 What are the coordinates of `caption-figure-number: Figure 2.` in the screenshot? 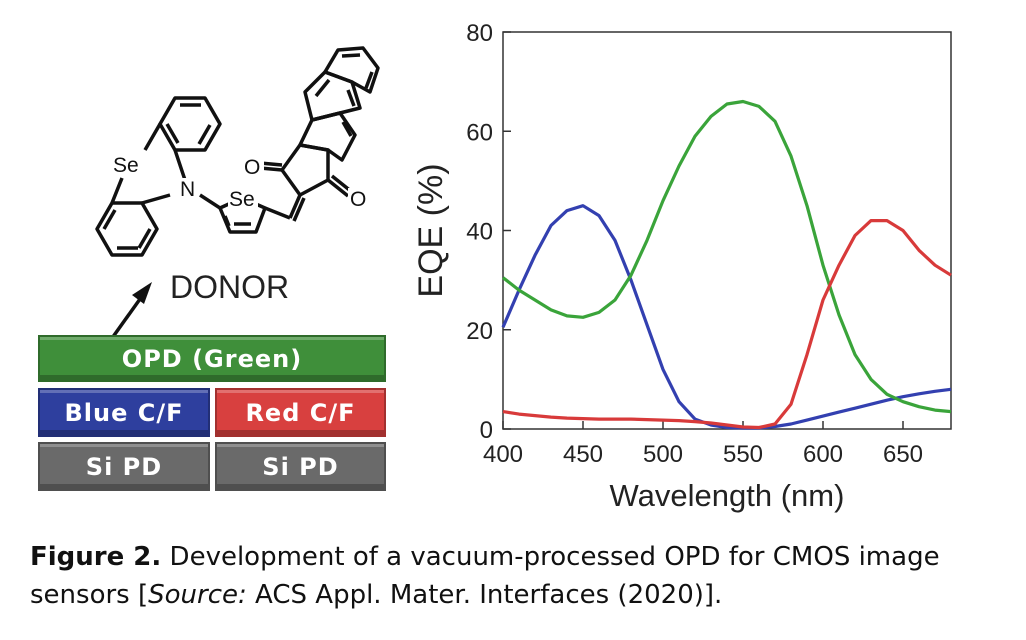 It's located at (96, 557).